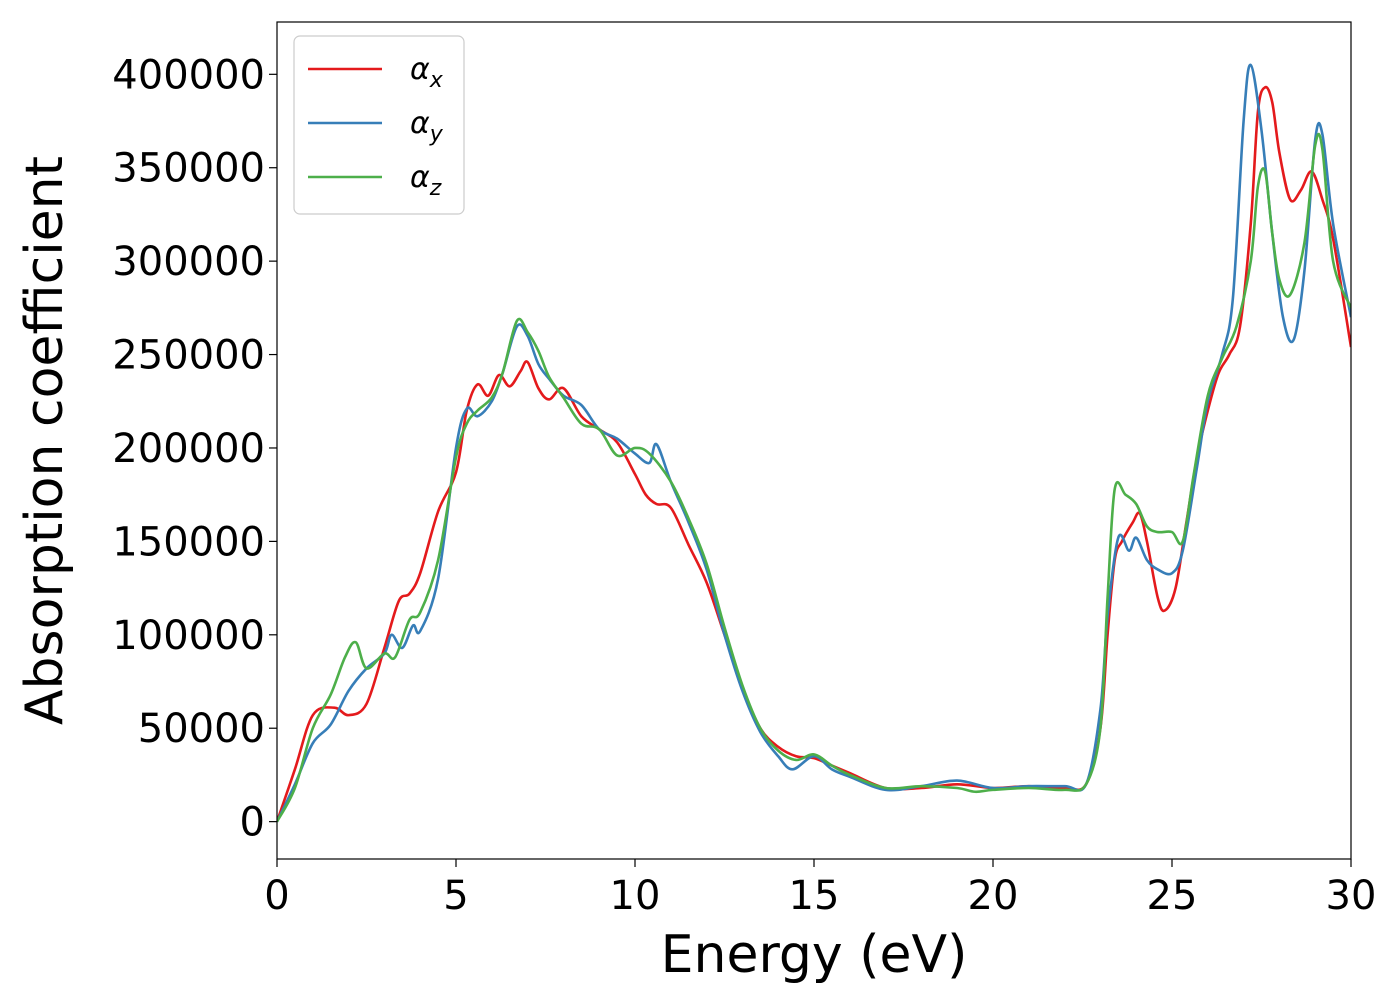  Describe the element at coordinates (188, 356) in the screenshot. I see `y-tick-label: 250000` at that location.